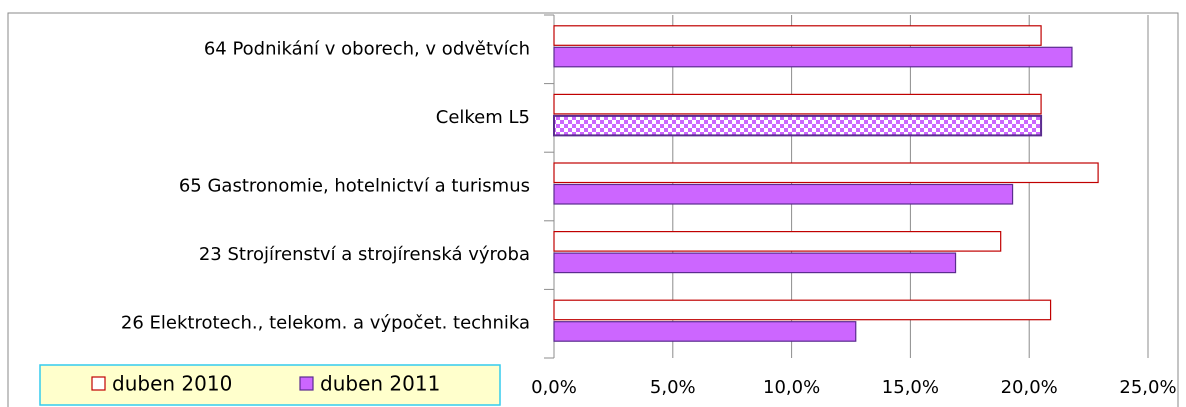 The height and width of the screenshot is (407, 1186). Describe the element at coordinates (673, 387) in the screenshot. I see `x-tick-label: 5,0%` at that location.